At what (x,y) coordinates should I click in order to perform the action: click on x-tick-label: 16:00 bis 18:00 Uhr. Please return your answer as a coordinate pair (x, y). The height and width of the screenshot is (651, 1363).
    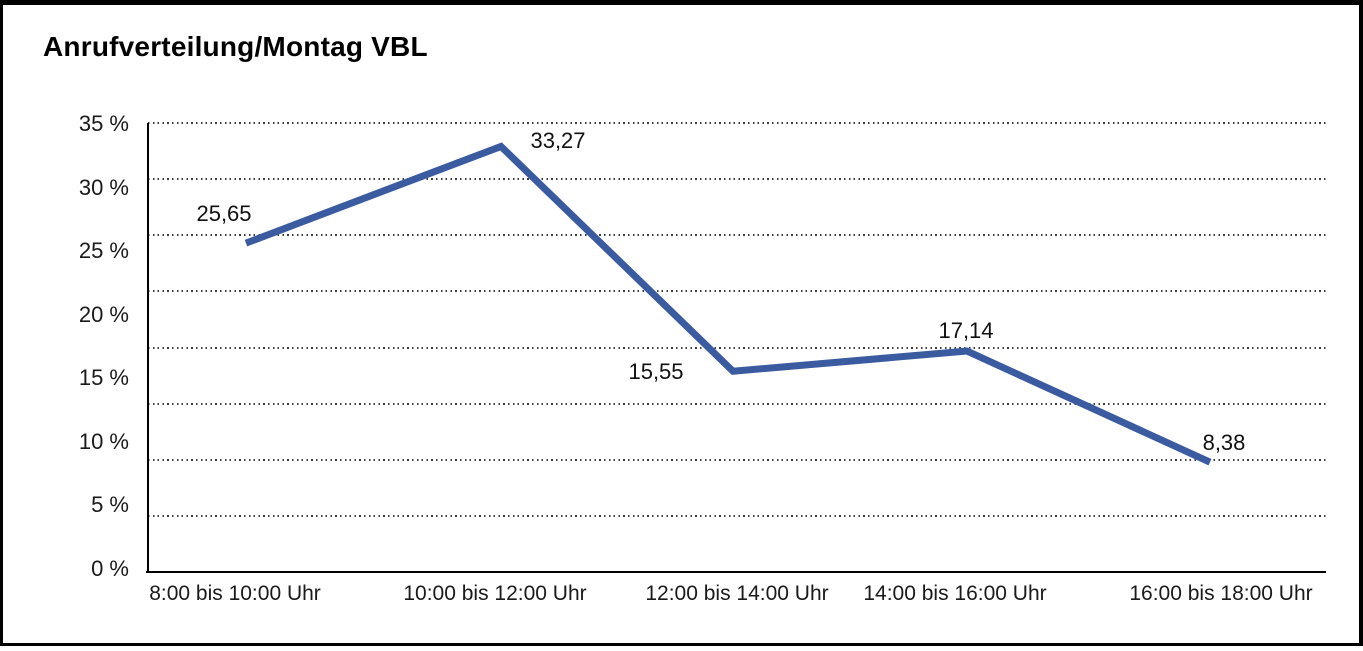
    Looking at the image, I should click on (1221, 593).